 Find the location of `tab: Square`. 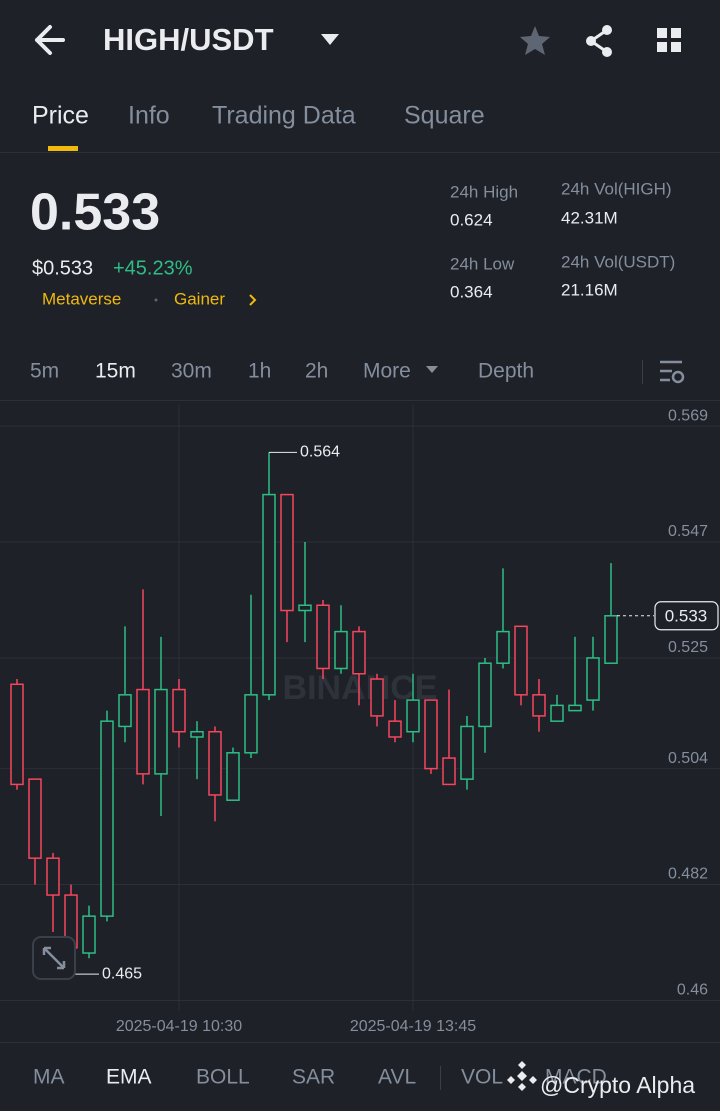

tab: Square is located at coordinates (444, 116).